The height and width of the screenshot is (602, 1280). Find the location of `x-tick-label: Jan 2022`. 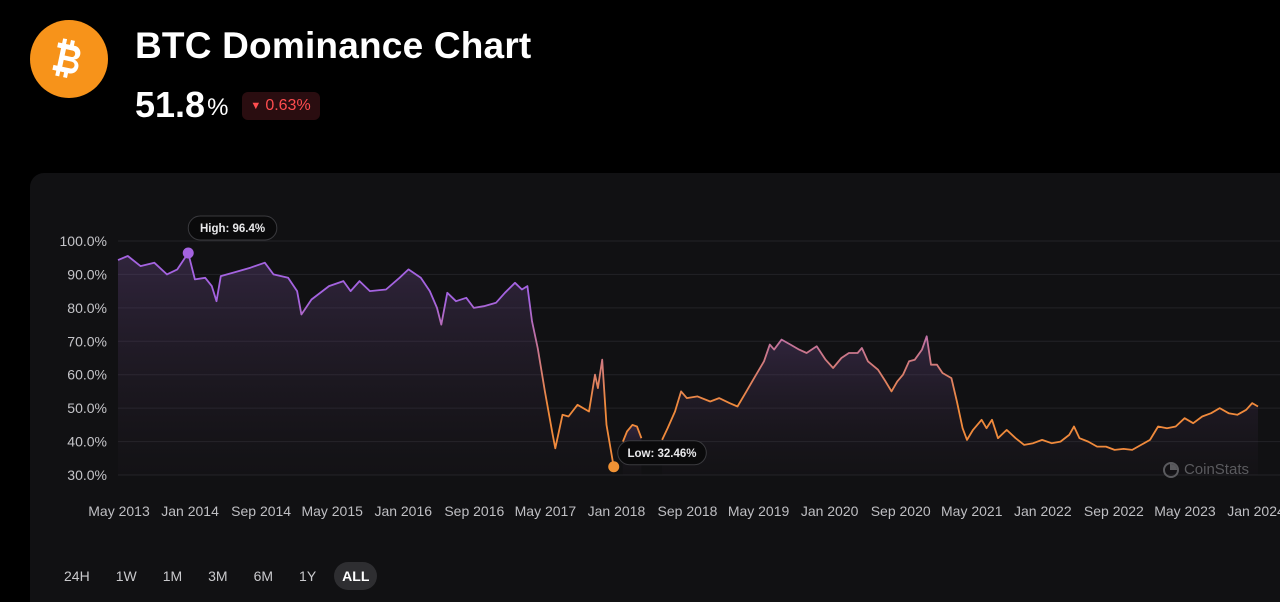

x-tick-label: Jan 2022 is located at coordinates (1043, 511).